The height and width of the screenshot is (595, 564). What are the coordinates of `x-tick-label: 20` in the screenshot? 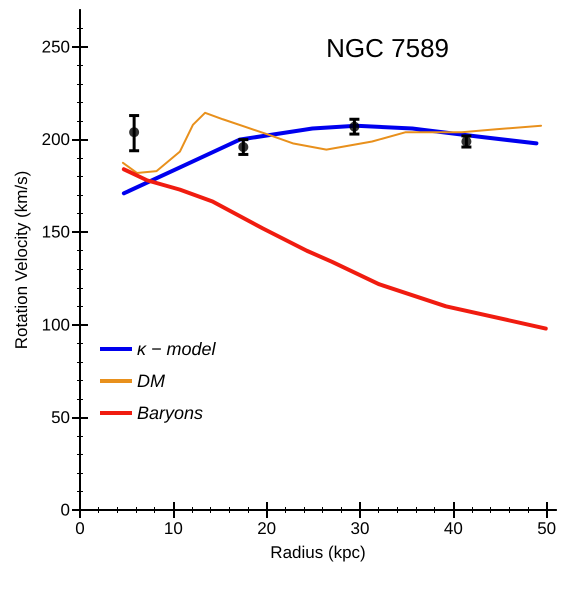 It's located at (266, 528).